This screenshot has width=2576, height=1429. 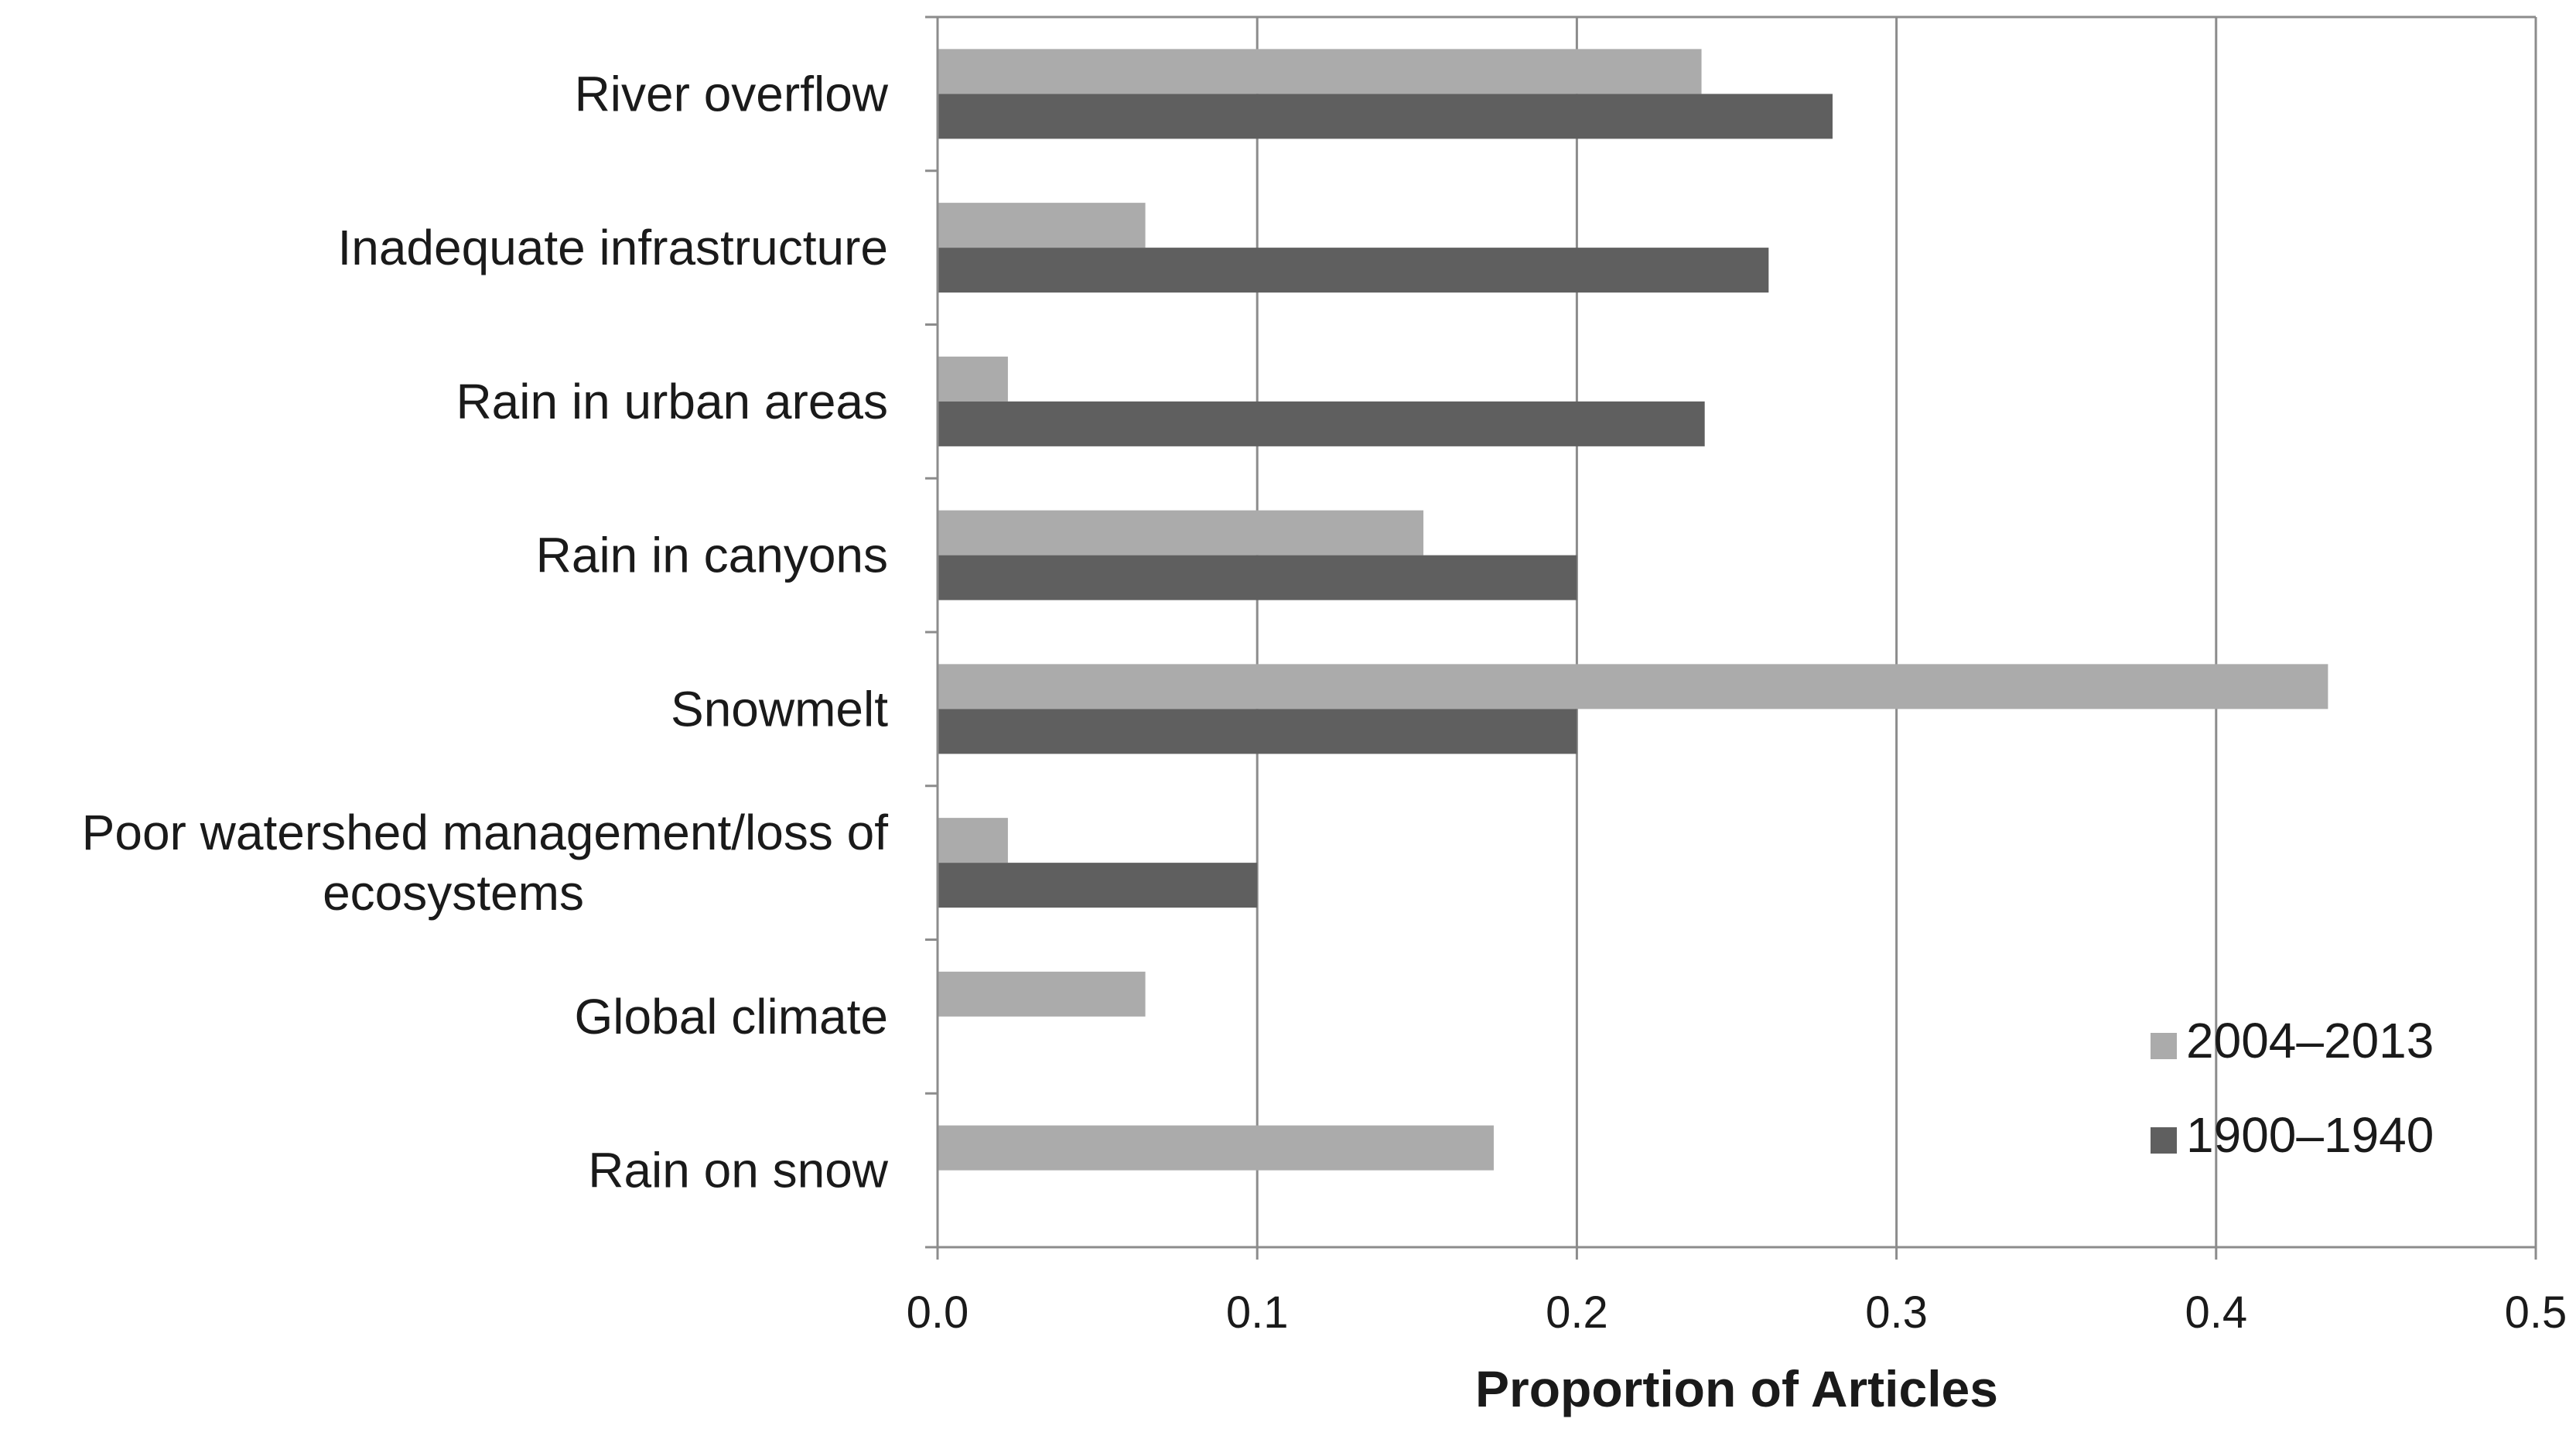 I want to click on category-label-1: Inadequate infrastructure, so click(x=612, y=247).